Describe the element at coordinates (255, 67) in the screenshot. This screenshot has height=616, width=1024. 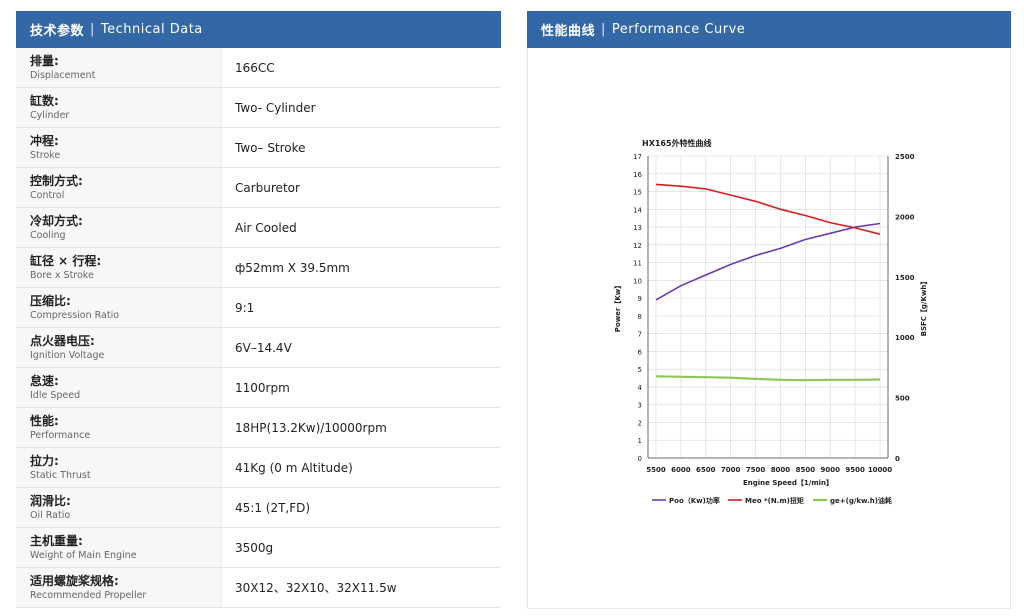
I see `spec-value: 166CC` at that location.